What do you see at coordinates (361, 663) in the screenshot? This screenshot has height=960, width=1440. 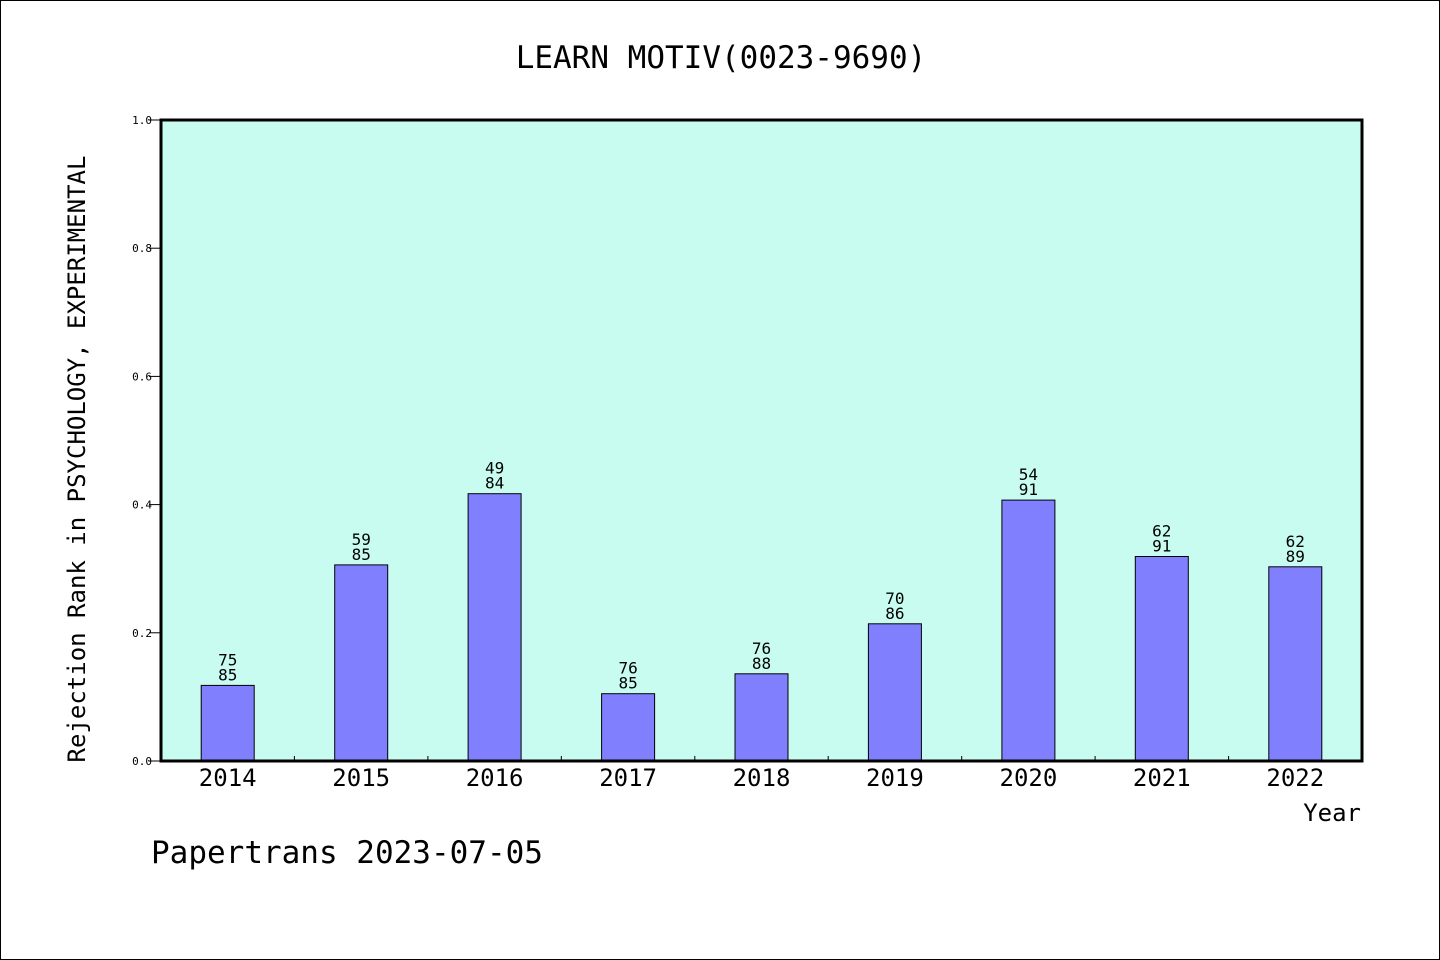 I see `bar-2015` at bounding box center [361, 663].